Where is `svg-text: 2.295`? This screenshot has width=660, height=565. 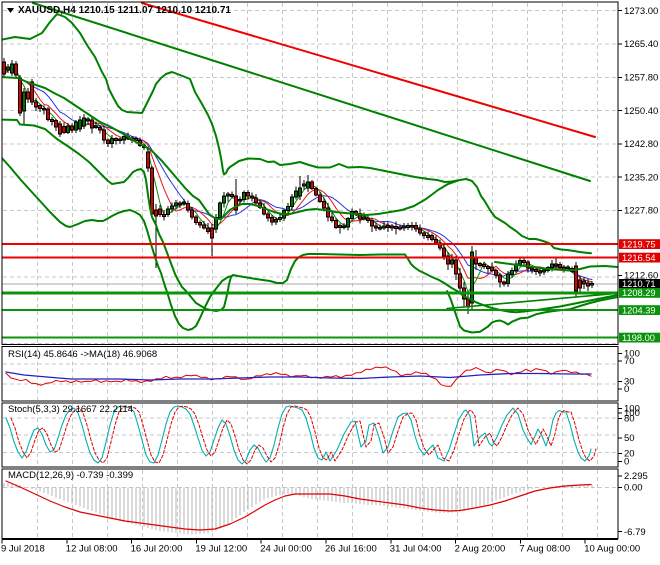
svg-text: 2.295 is located at coordinates (636, 476).